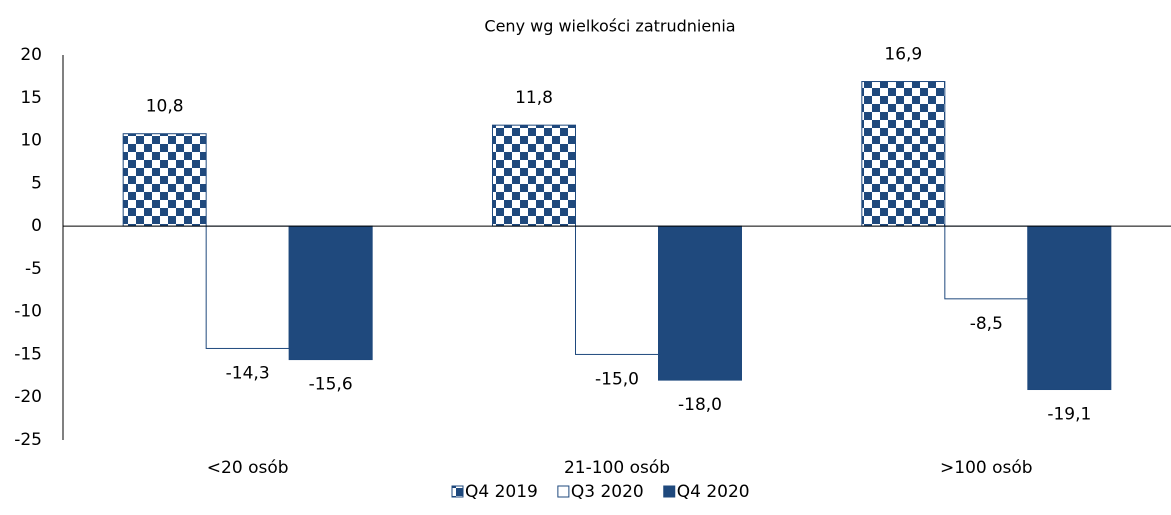 This screenshot has width=1171, height=515. Describe the element at coordinates (1069, 415) in the screenshot. I see `value-label: -19,1` at that location.